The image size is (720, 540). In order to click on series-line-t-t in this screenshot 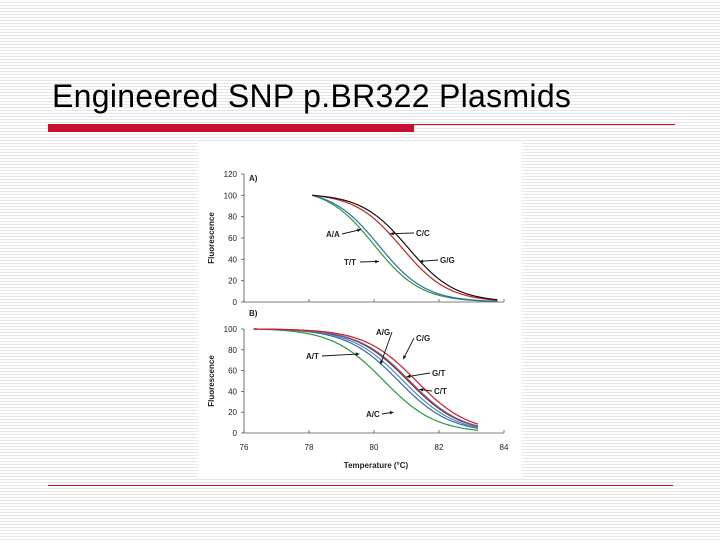, I will do `click(405, 248)`.